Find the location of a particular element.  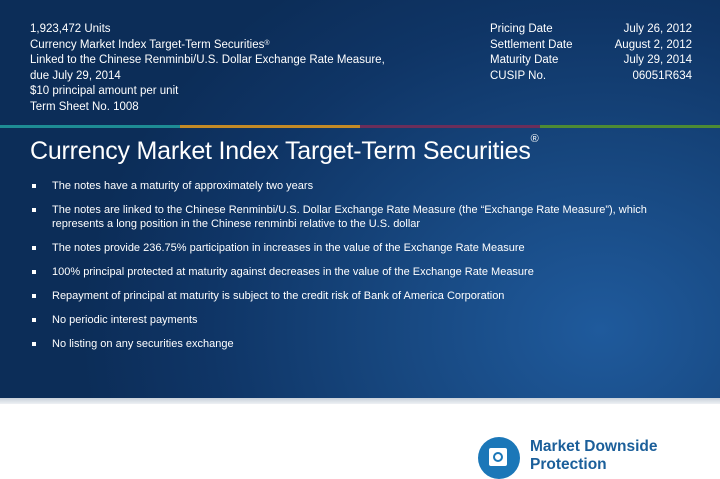

registered-mark: ® is located at coordinates (267, 43).